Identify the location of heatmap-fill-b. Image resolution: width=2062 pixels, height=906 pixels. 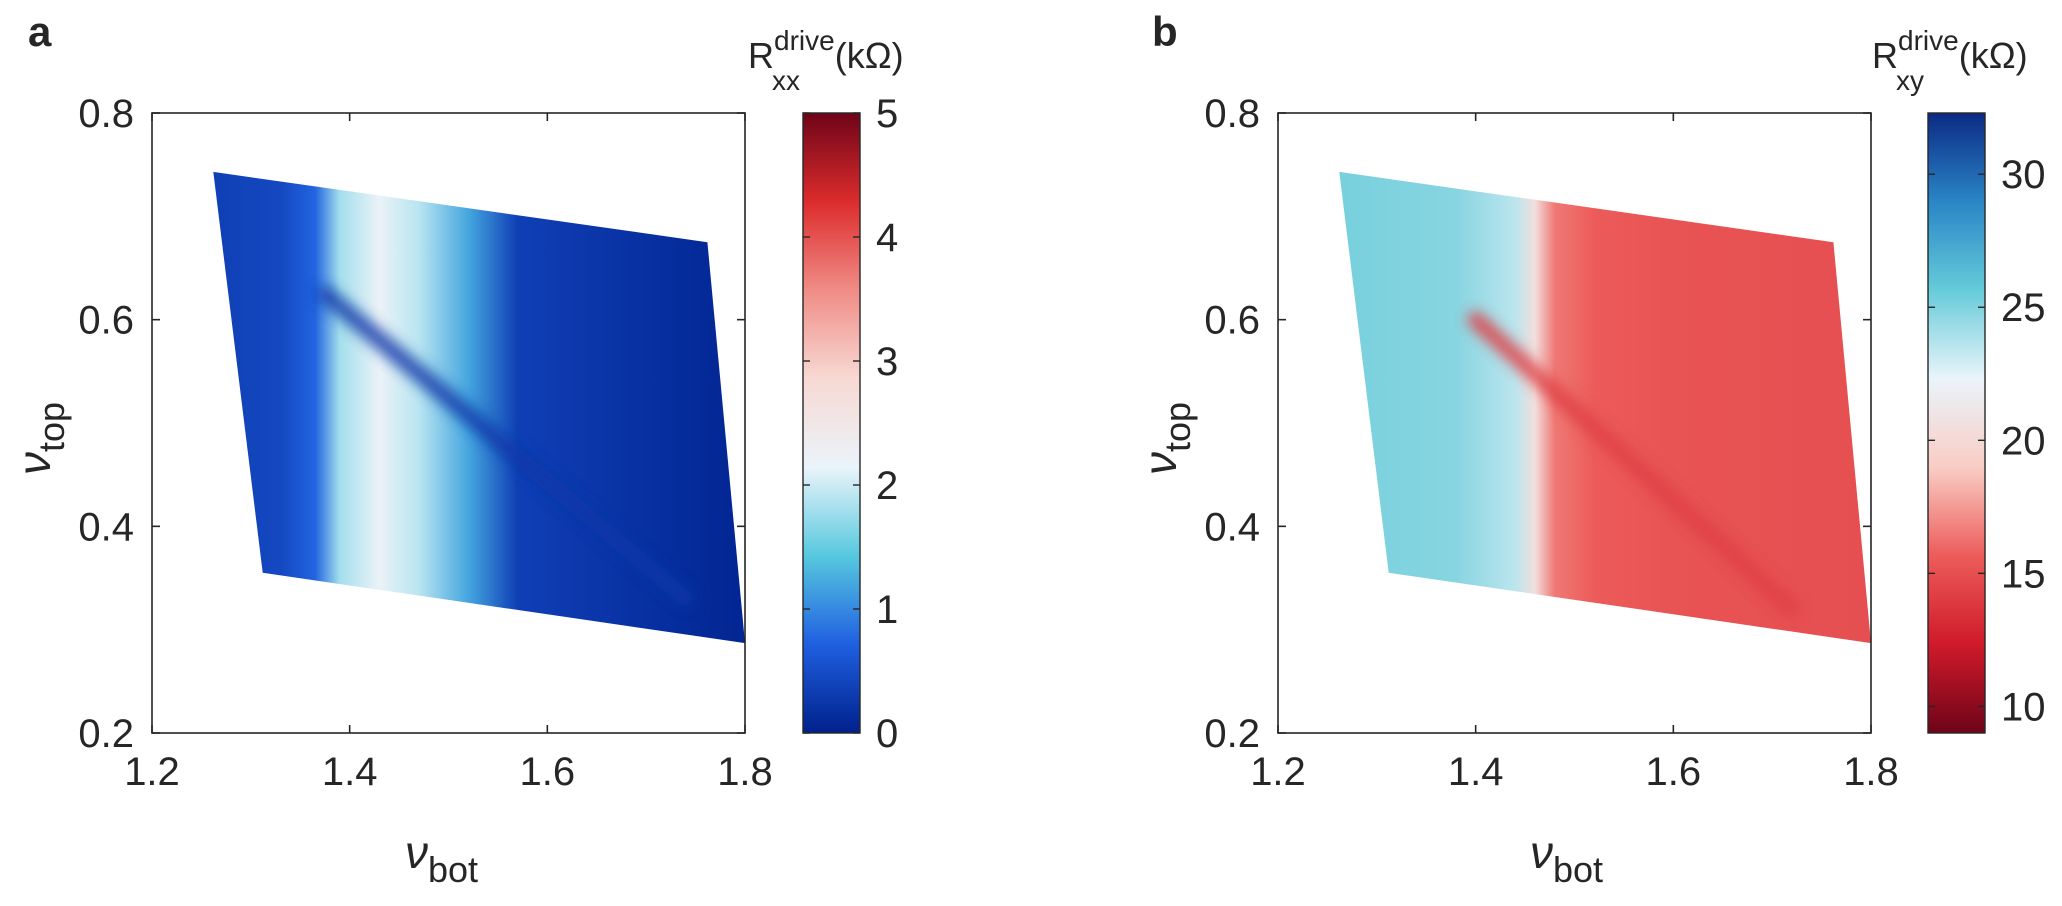
(1605, 407).